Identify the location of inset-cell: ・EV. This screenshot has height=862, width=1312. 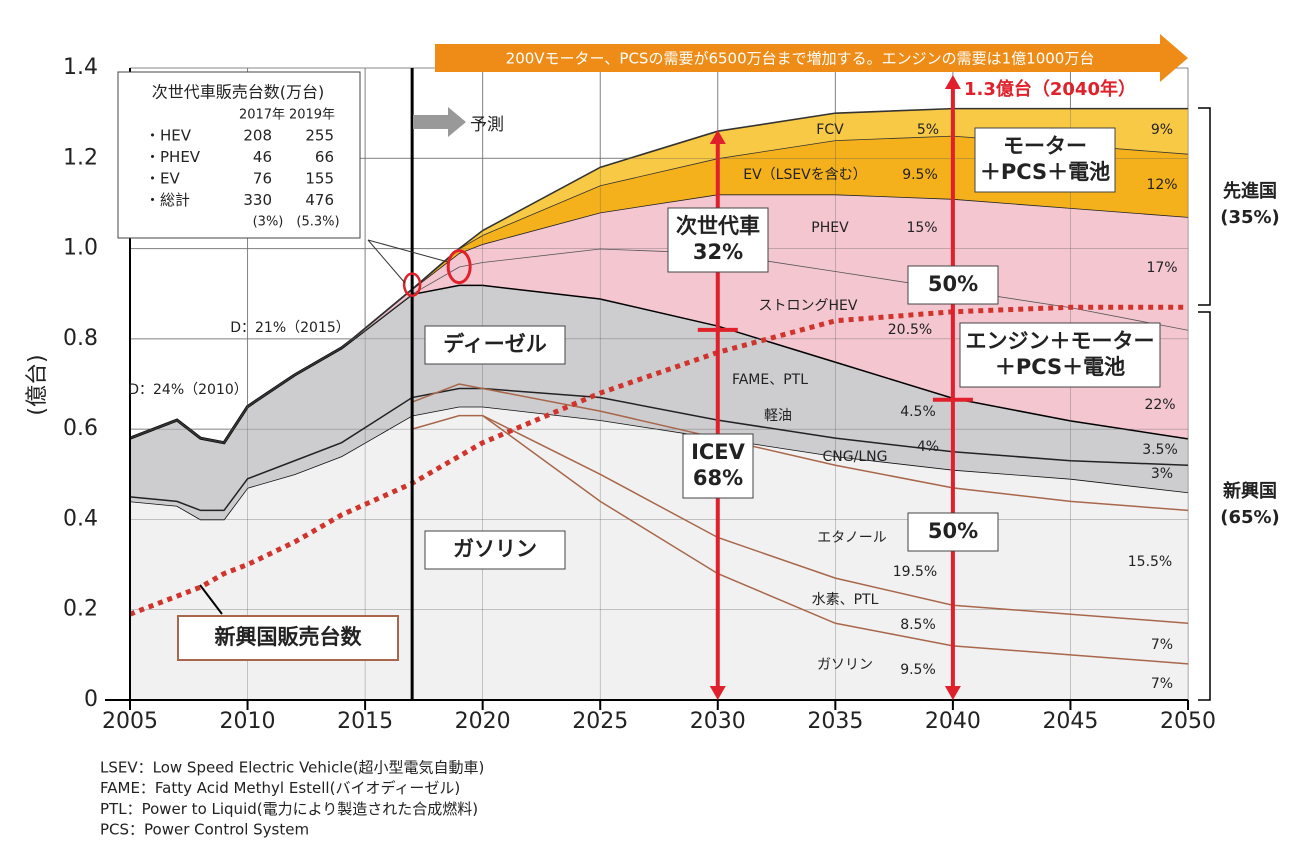
(162, 179).